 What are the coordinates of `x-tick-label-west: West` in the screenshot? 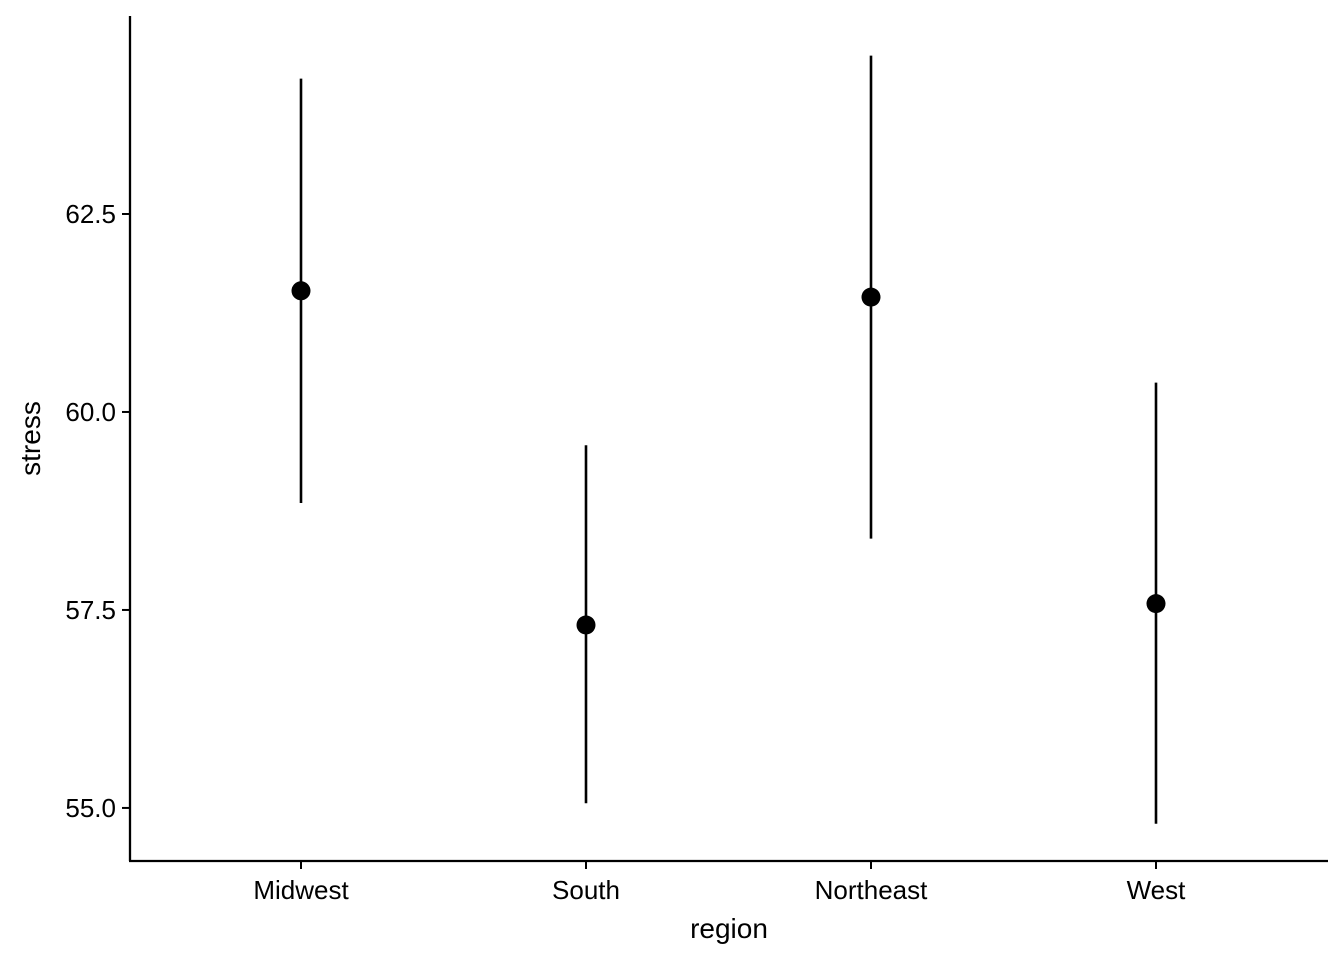 It's located at (1157, 890).